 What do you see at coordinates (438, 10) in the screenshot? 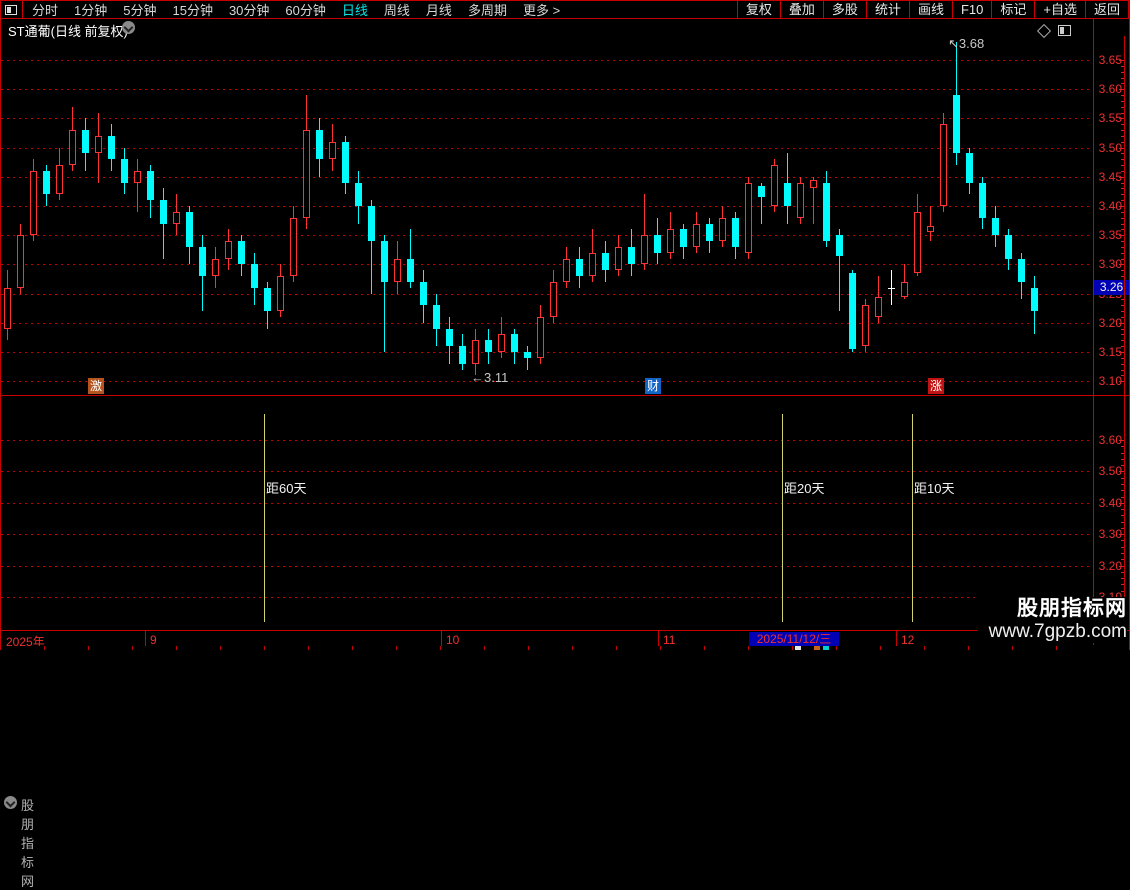
I see `menu-item-8: 月线` at bounding box center [438, 10].